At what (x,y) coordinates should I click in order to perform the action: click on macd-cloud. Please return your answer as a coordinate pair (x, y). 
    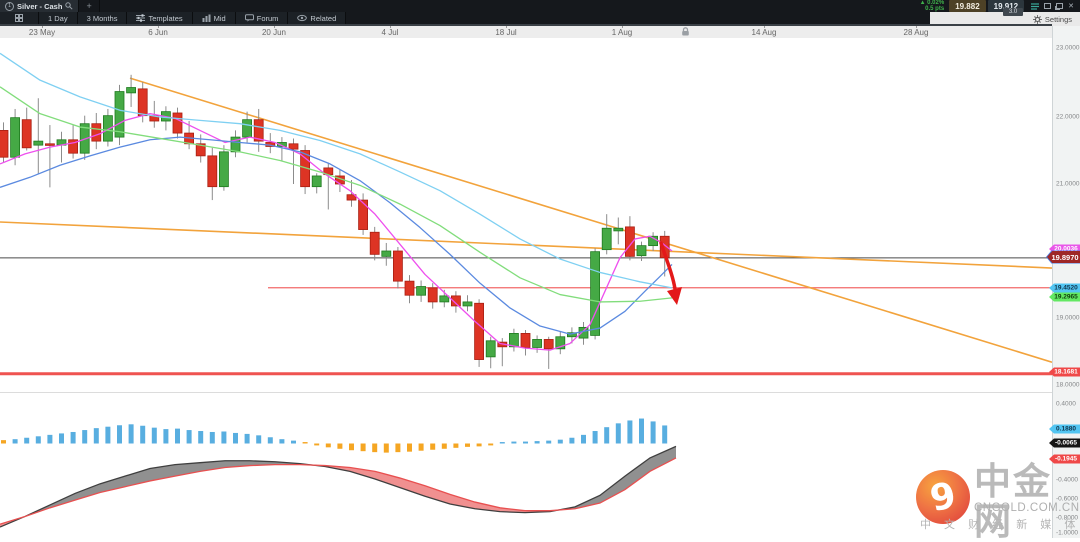
    Looking at the image, I should click on (338, 487).